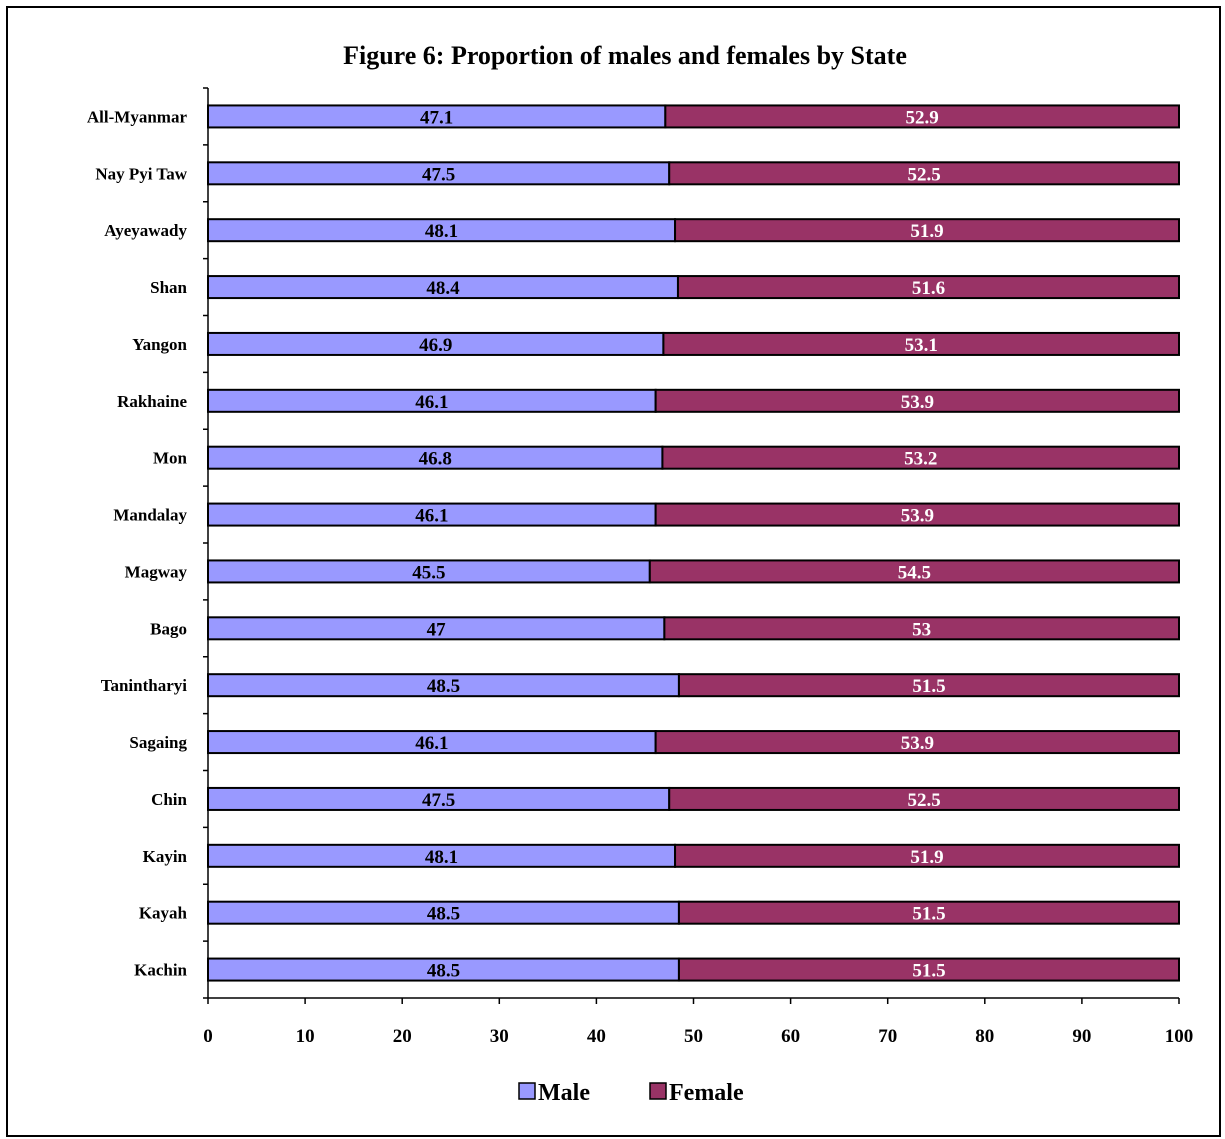 Image resolution: width=1225 pixels, height=1139 pixels. I want to click on x-tick-label: 0, so click(208, 1036).